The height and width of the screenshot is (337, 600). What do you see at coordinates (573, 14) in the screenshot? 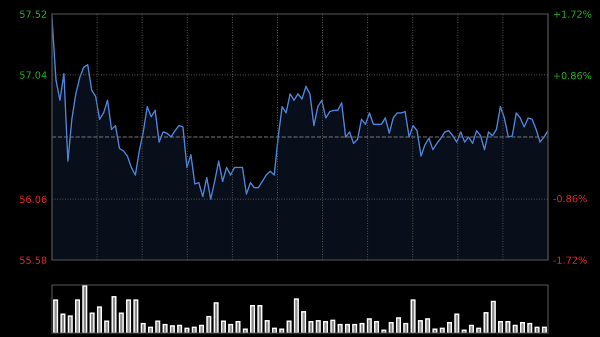
I see `y2-tick-label: +1.72%` at bounding box center [573, 14].